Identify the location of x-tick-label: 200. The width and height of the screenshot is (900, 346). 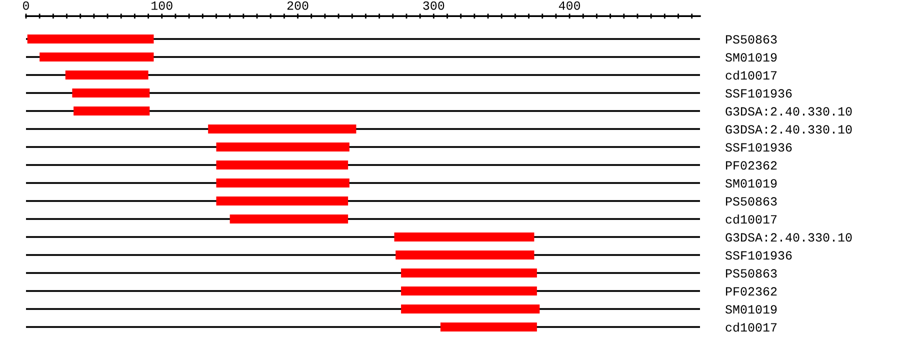
(297, 5).